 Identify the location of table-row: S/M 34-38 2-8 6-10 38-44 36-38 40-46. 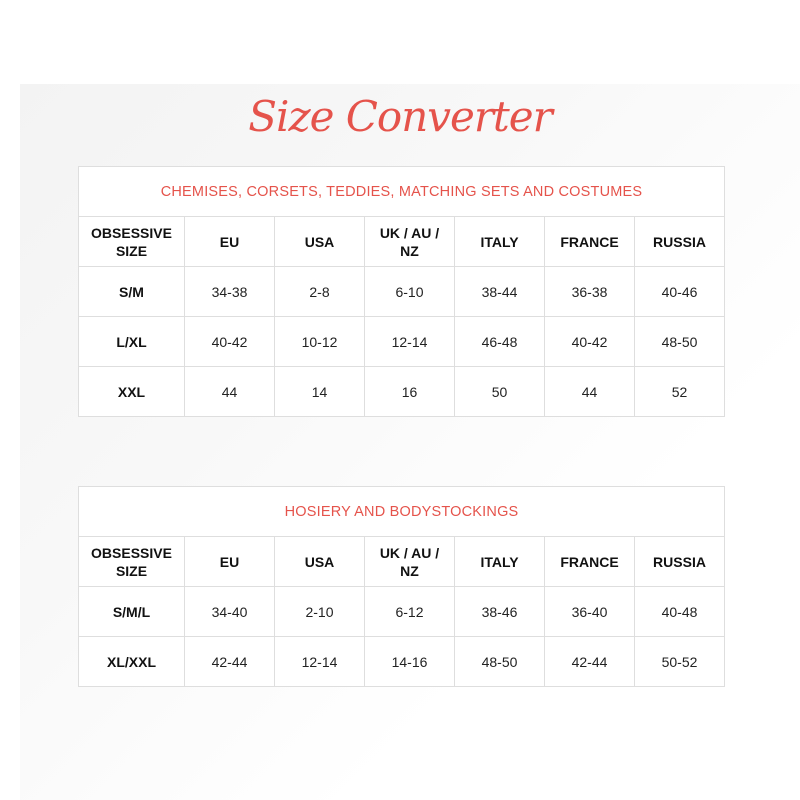
(401, 291).